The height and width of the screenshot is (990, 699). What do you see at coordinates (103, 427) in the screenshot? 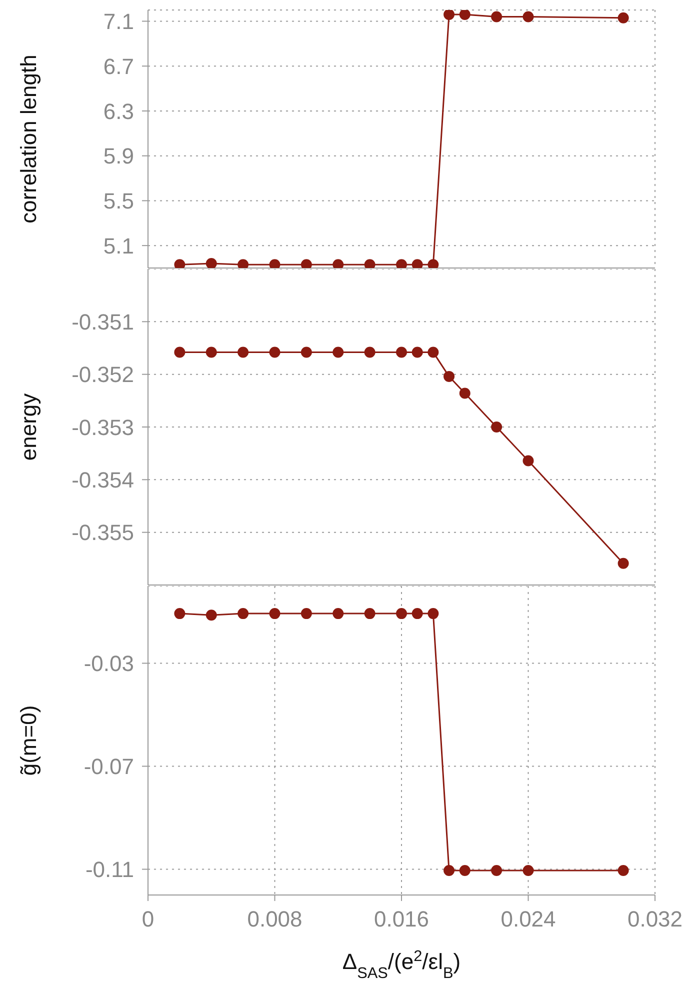
I see `y-tick-label: -0.353` at bounding box center [103, 427].